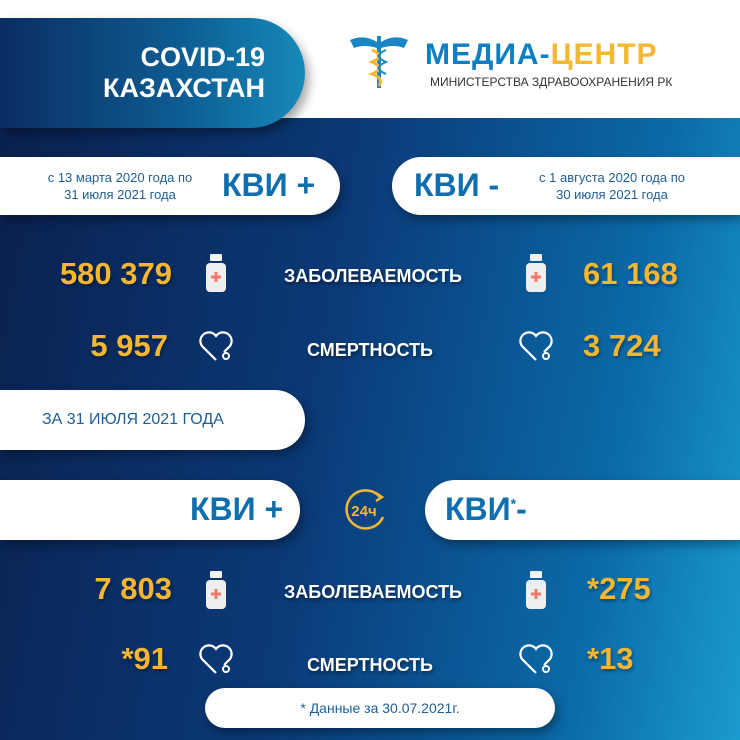  I want to click on date-pill: ЗА 31 ИЮЛЯ 2021 ГОДА, so click(152, 420).